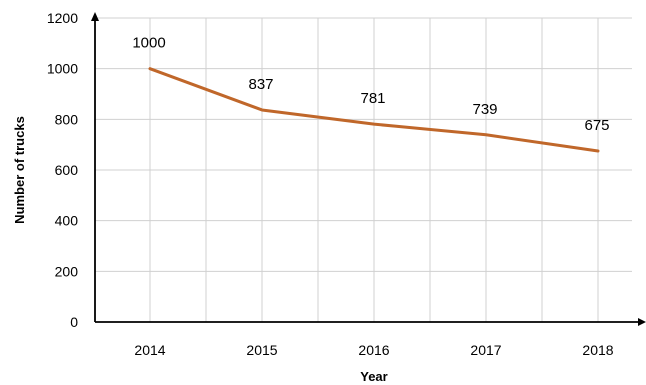 This screenshot has width=646, height=385. I want to click on y-tick-label: 0, so click(74, 322).